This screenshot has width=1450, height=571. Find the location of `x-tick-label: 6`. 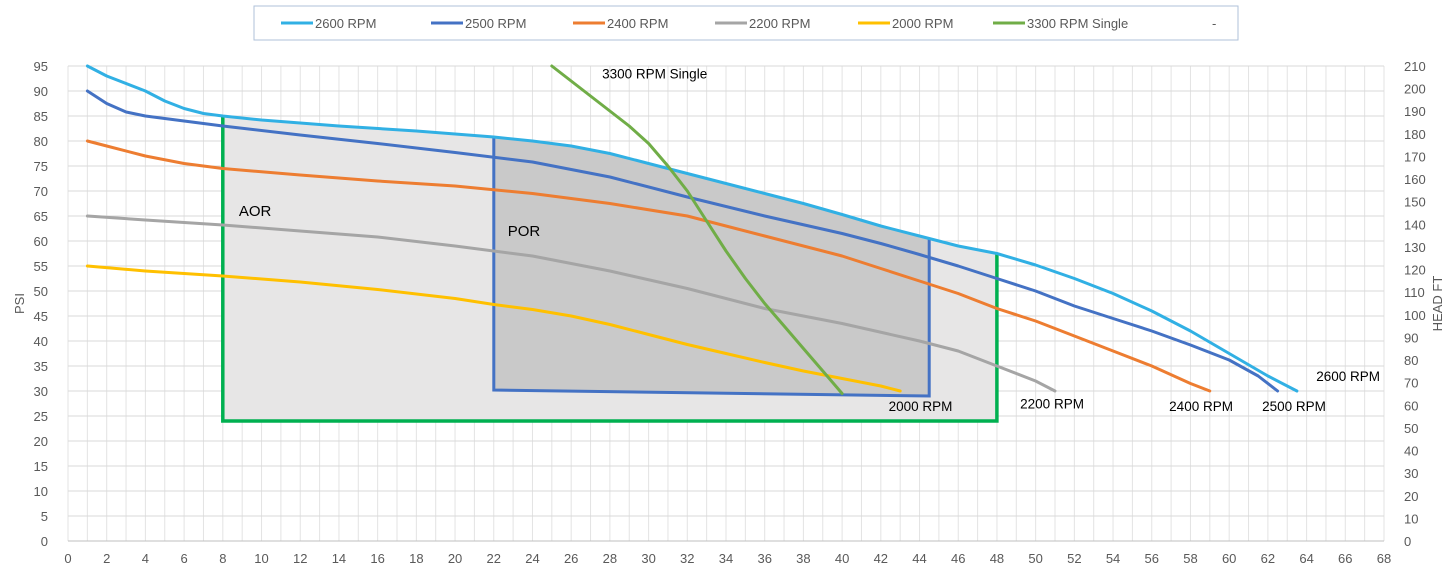

x-tick-label: 6 is located at coordinates (184, 558).